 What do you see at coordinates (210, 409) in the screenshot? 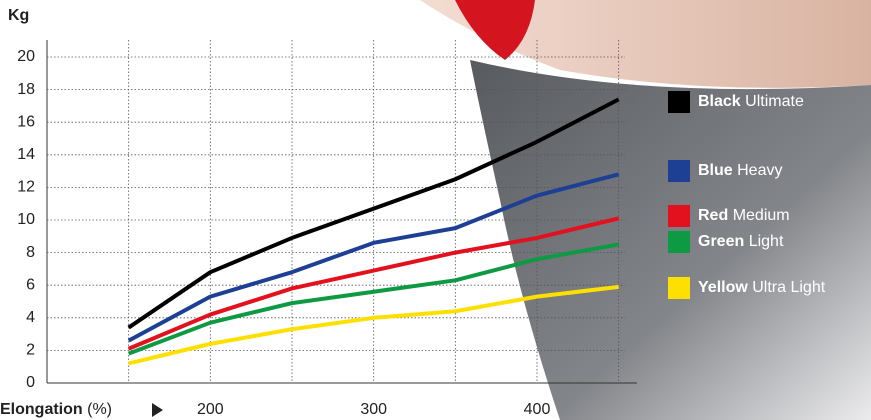
I see `x-tick-label: 200` at bounding box center [210, 409].